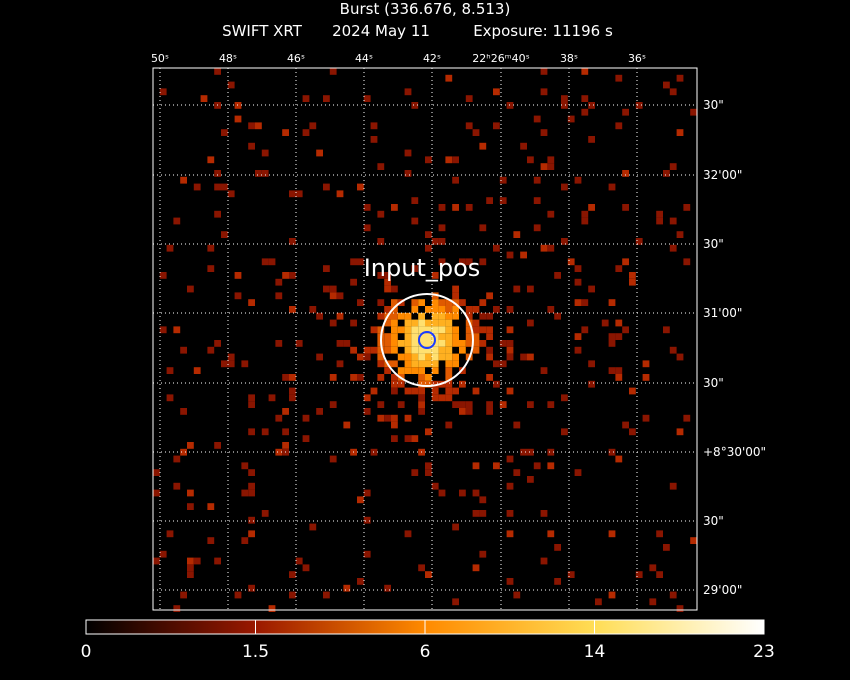 Image resolution: width=850 pixels, height=680 pixels. I want to click on colorbar-label: 14, so click(595, 652).